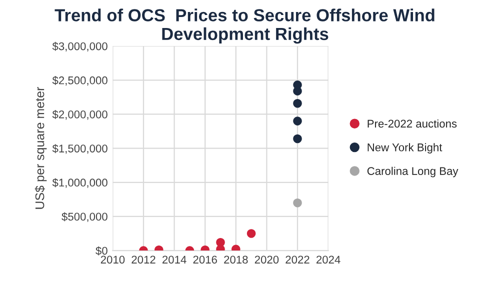  Describe the element at coordinates (80, 81) in the screenshot. I see `y-tick-label: $2,500,000` at that location.